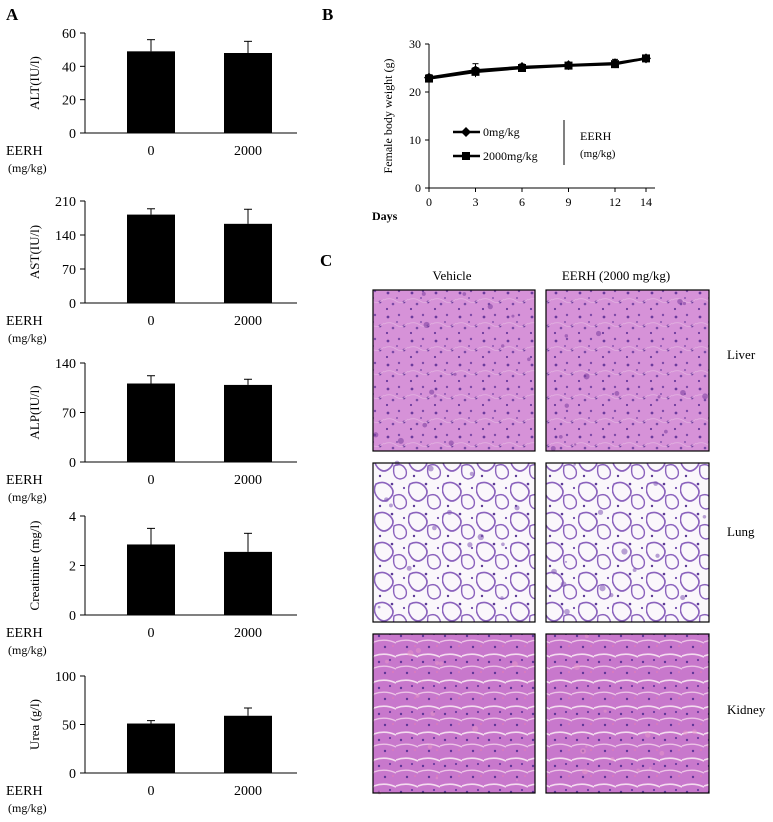 The image size is (773, 822). I want to click on y-axis-label: AST(IU/l), so click(34, 252).